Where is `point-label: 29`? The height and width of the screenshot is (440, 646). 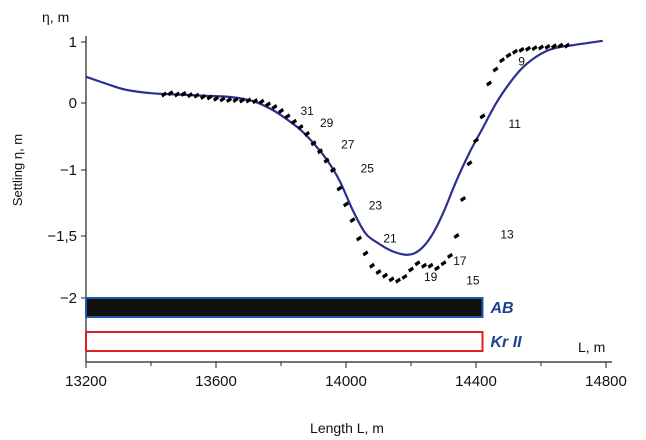 point-label: 29 is located at coordinates (327, 123).